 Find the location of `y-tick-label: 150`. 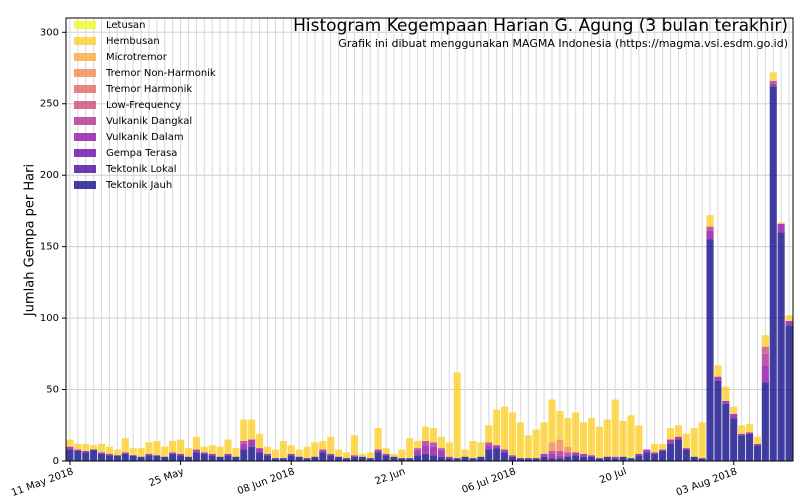

y-tick-label: 150 is located at coordinates (49, 247).